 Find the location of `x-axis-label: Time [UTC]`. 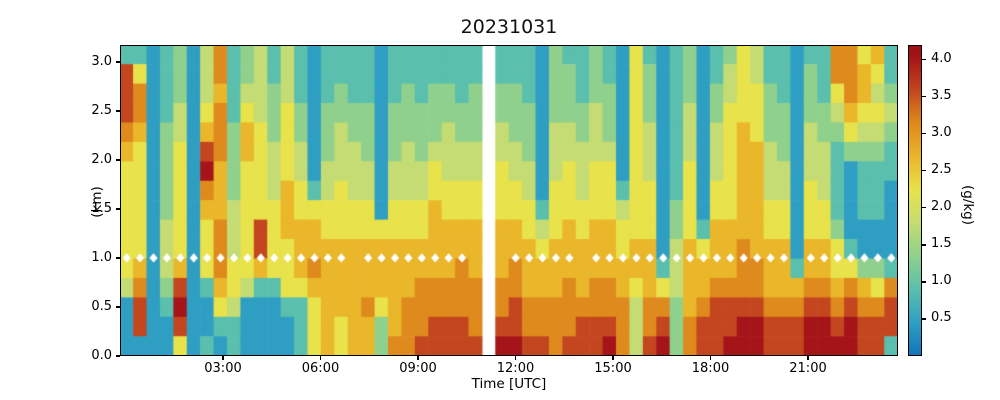

x-axis-label: Time [UTC] is located at coordinates (509, 384).